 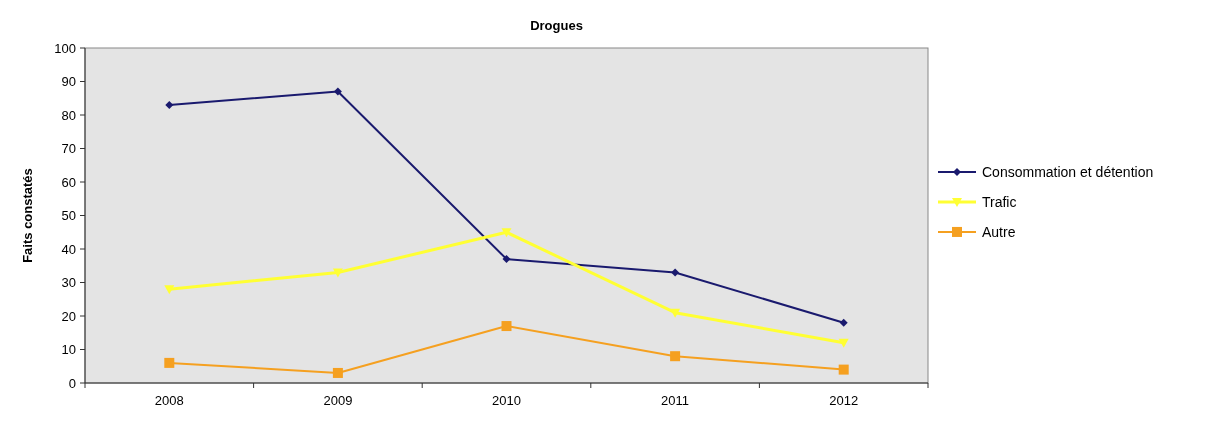 I want to click on y-tick-label: 80, so click(x=68, y=115).